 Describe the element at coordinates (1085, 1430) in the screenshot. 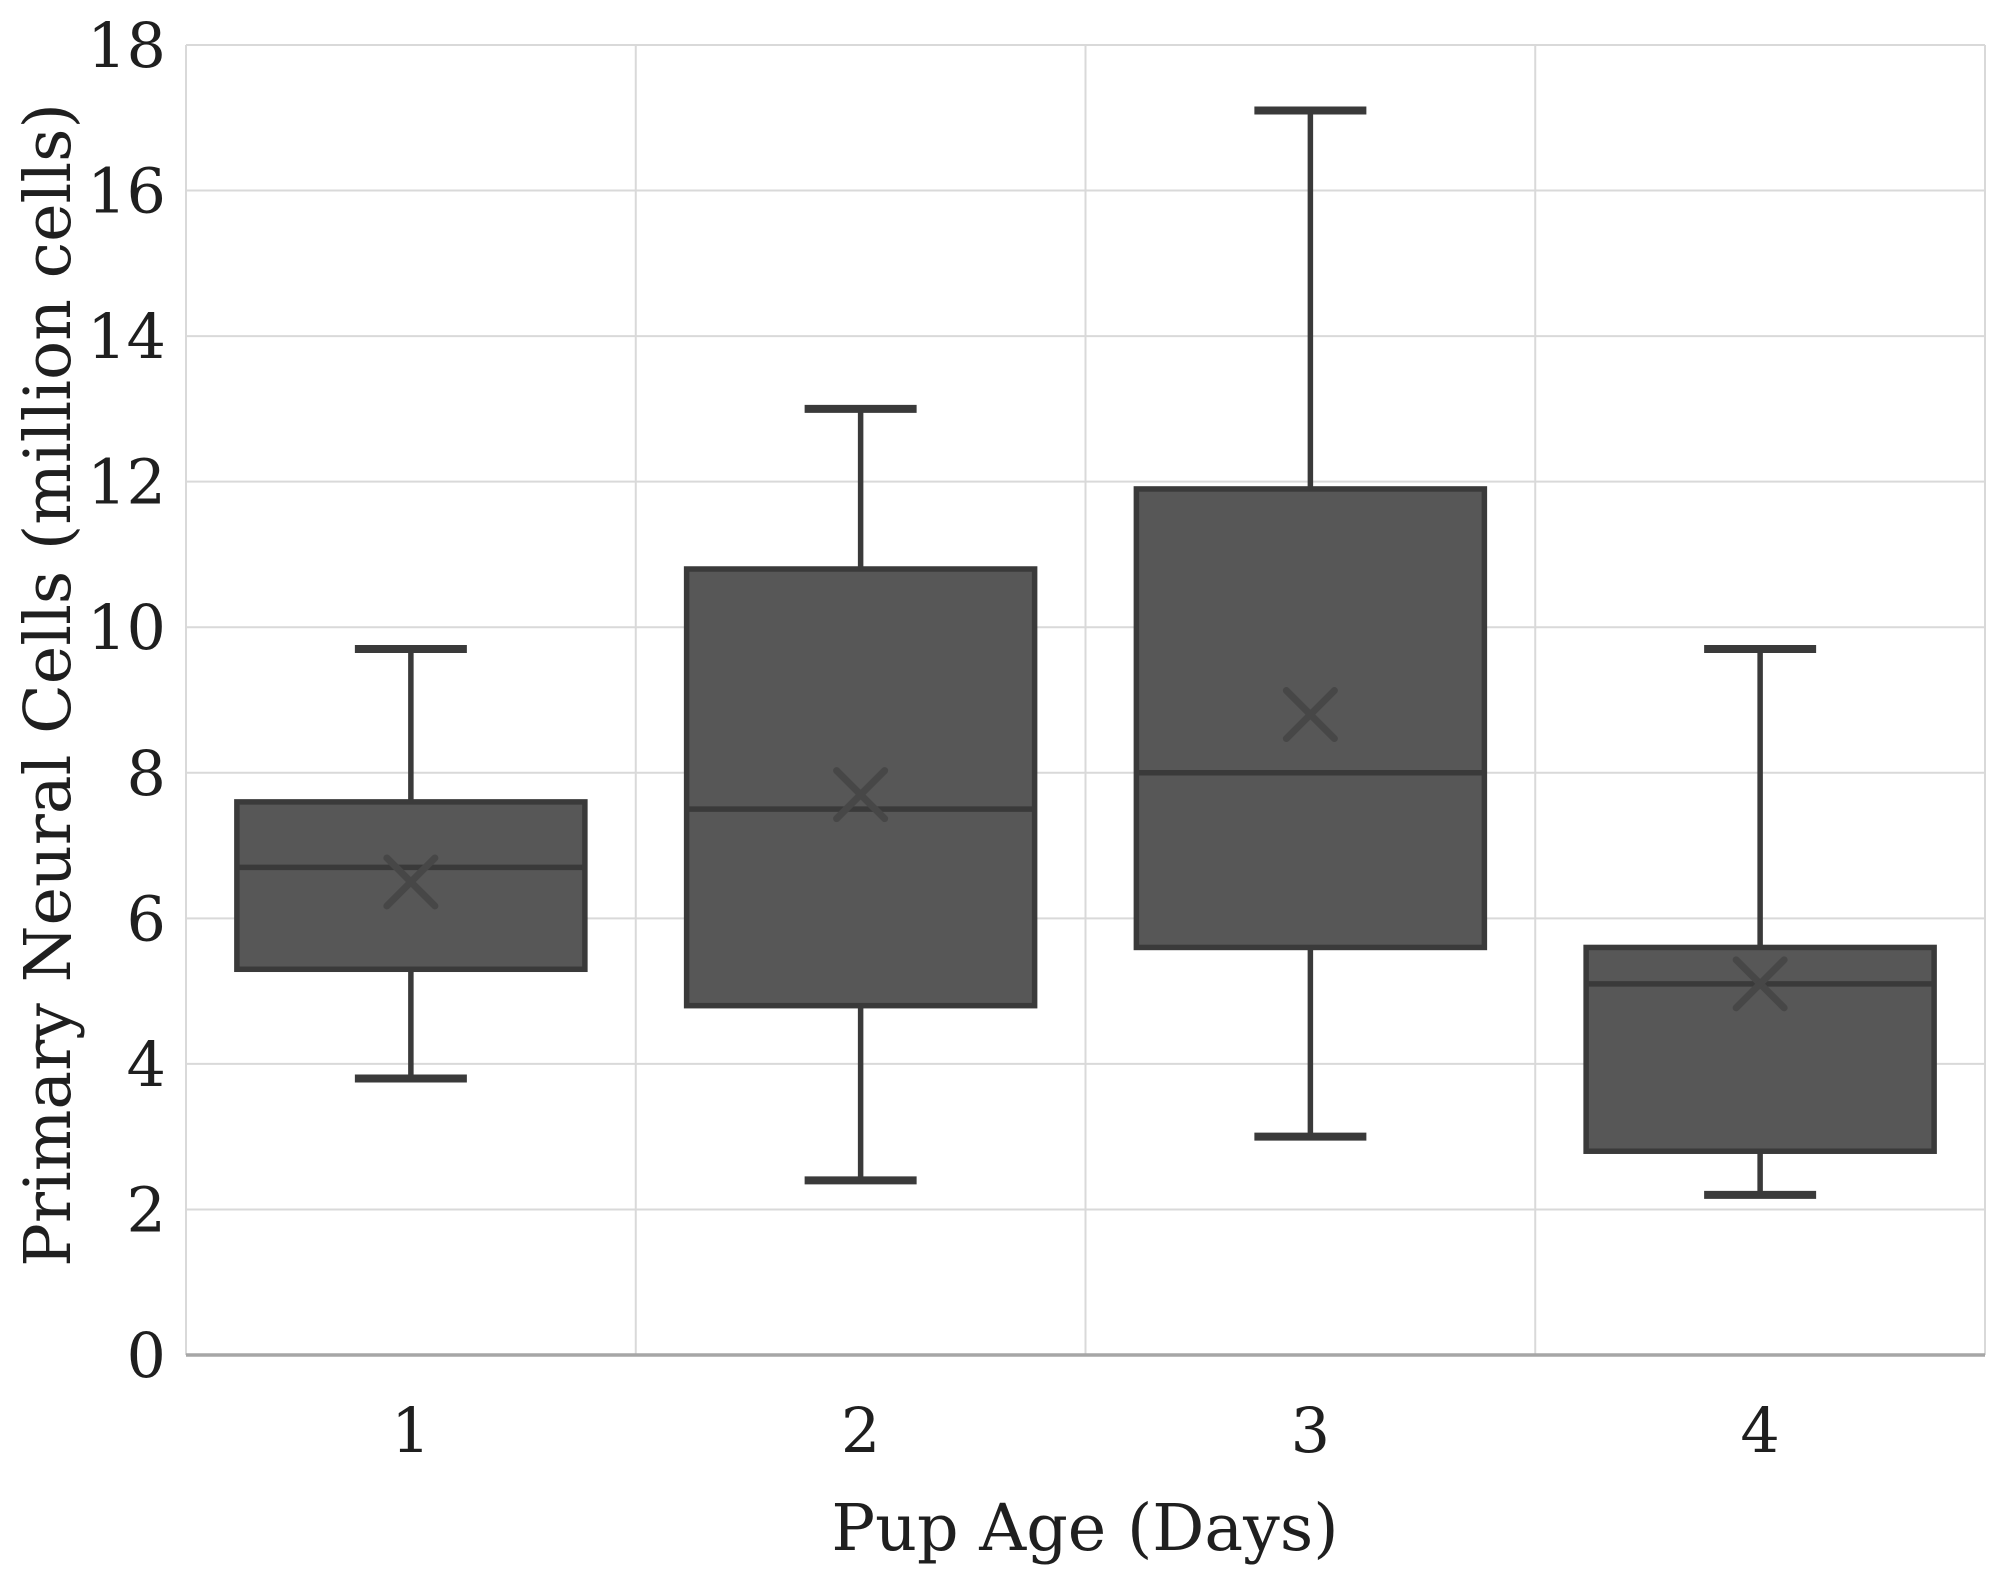

I see `x-axis-tick-labels: 1 2 3 4` at that location.